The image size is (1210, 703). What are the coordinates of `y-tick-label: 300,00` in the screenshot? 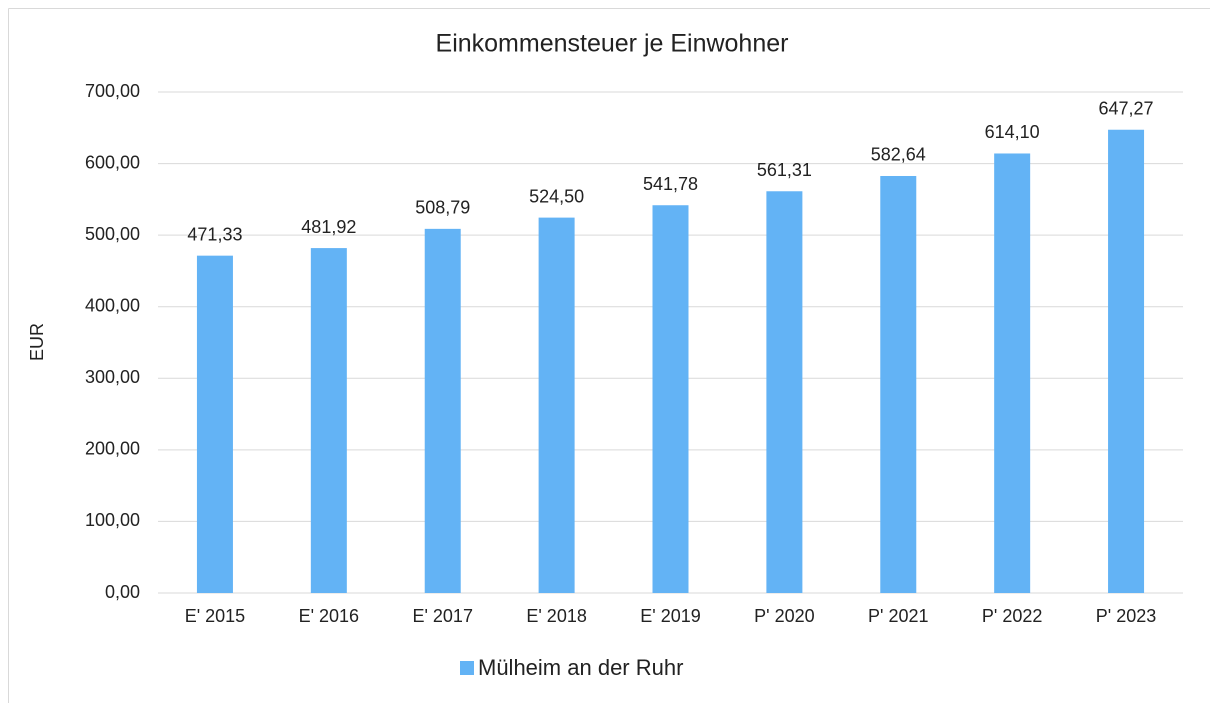 It's located at (112, 377).